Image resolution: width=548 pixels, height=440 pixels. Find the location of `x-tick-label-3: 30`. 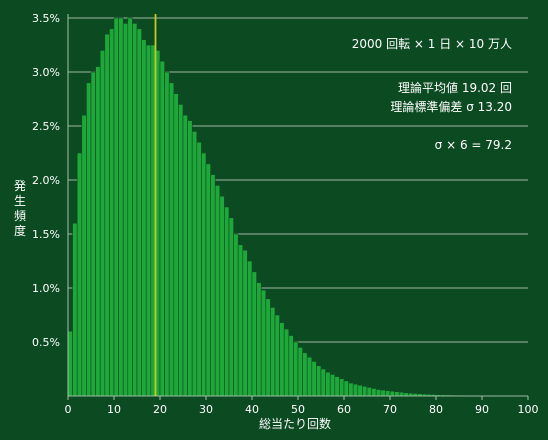

x-tick-label-3: 30 is located at coordinates (206, 409).